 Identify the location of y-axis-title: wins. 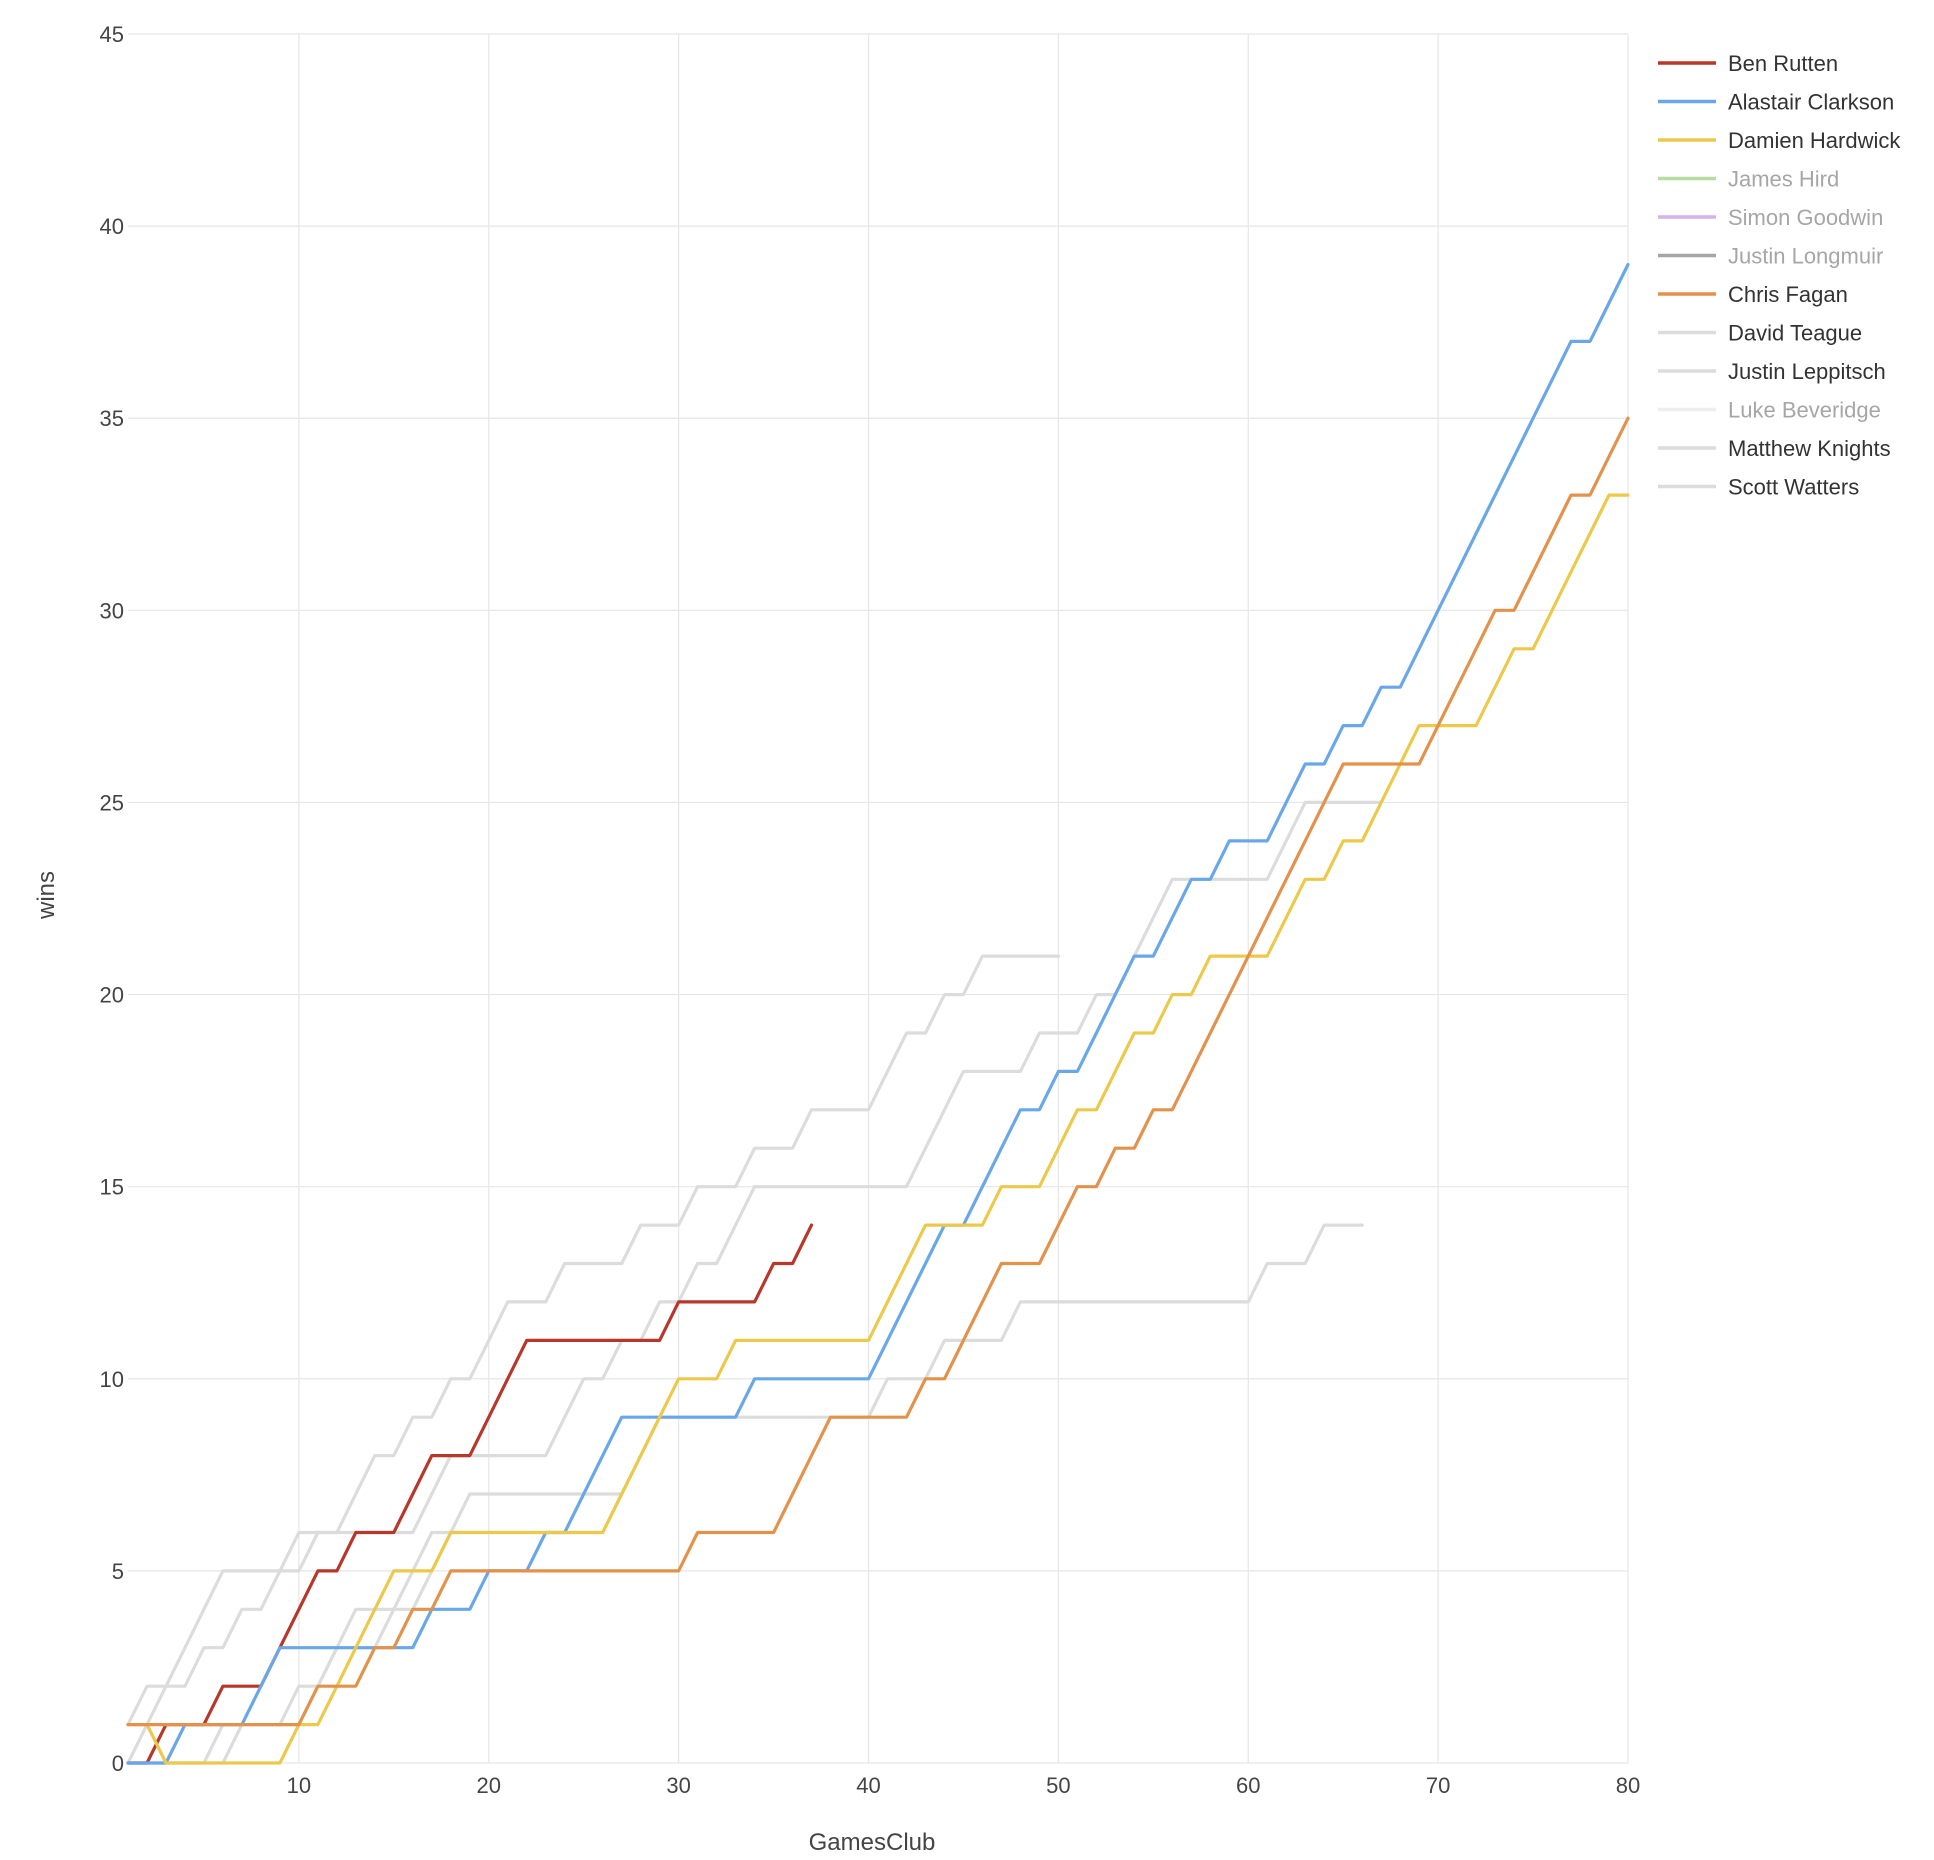
(46, 895).